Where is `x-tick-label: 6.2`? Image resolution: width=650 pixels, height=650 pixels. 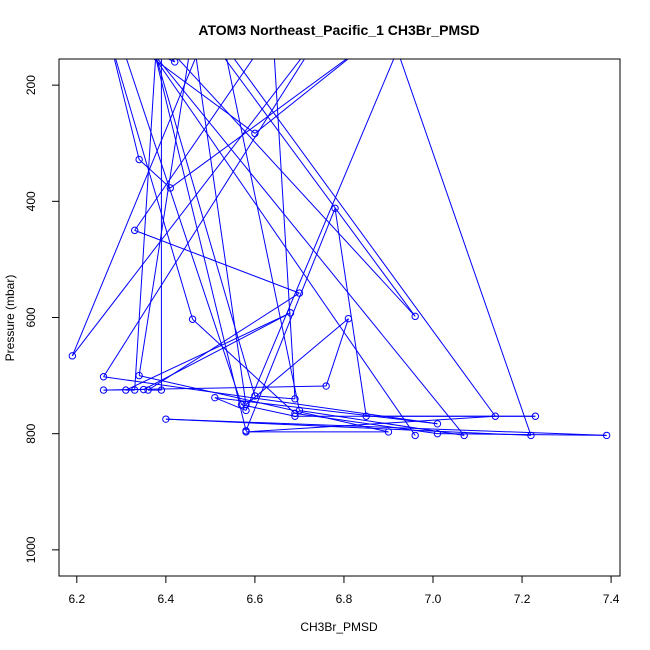 x-tick-label: 6.2 is located at coordinates (76, 599).